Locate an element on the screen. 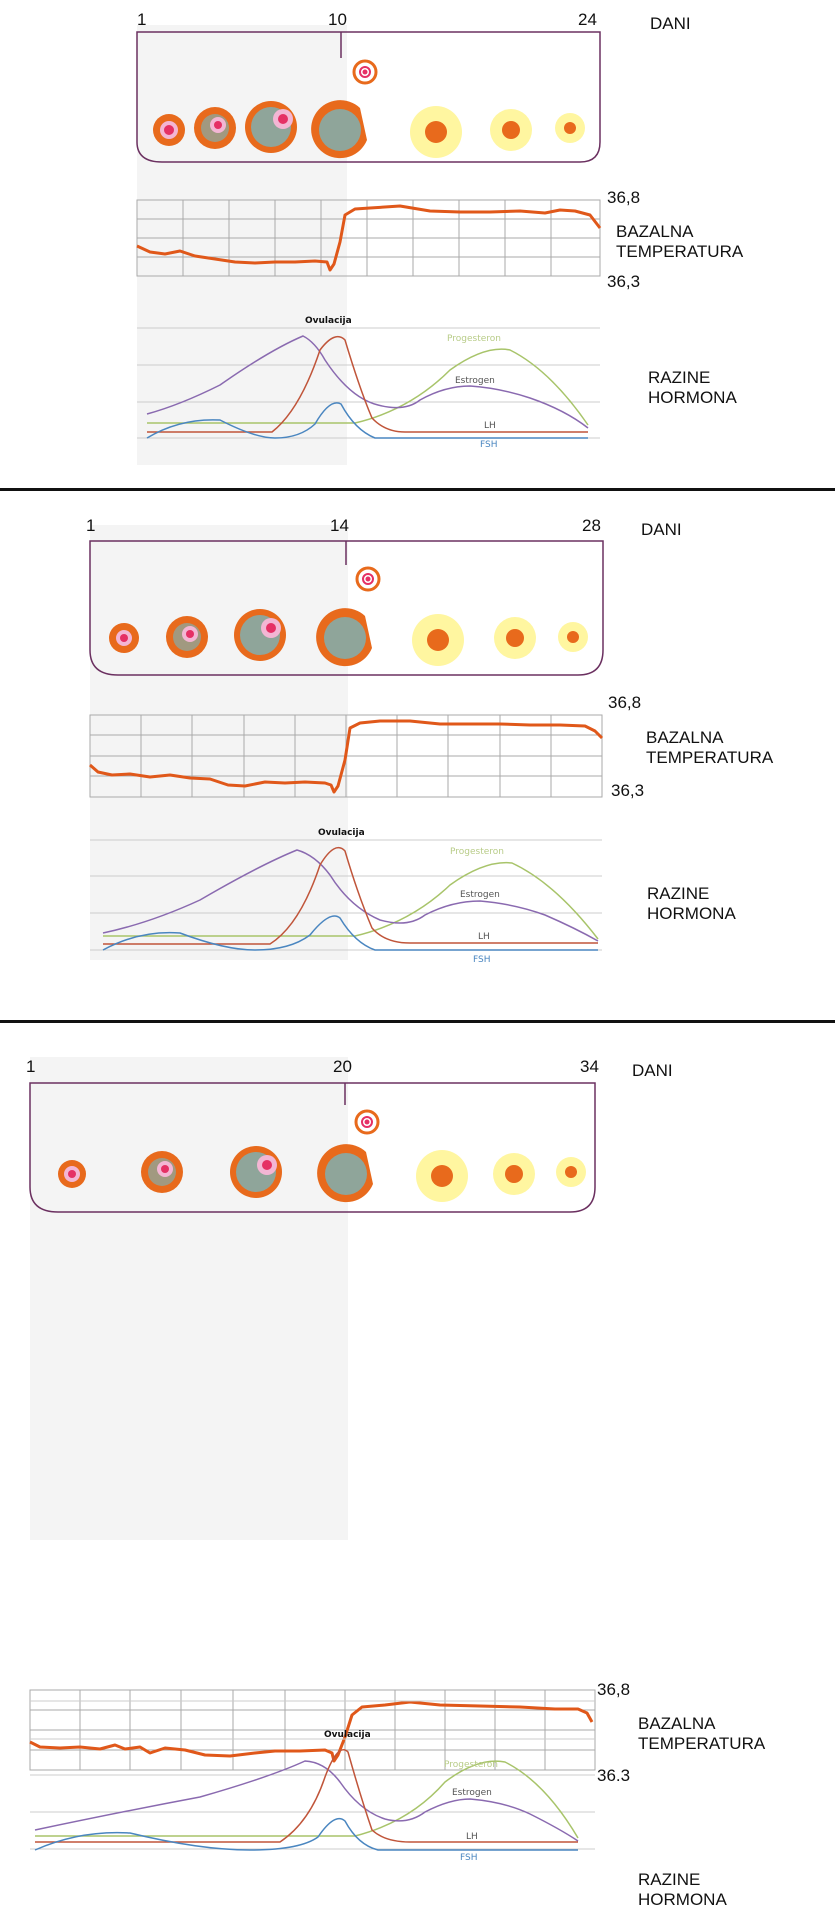  day-ovulation-label: 20 is located at coordinates (342, 1066).